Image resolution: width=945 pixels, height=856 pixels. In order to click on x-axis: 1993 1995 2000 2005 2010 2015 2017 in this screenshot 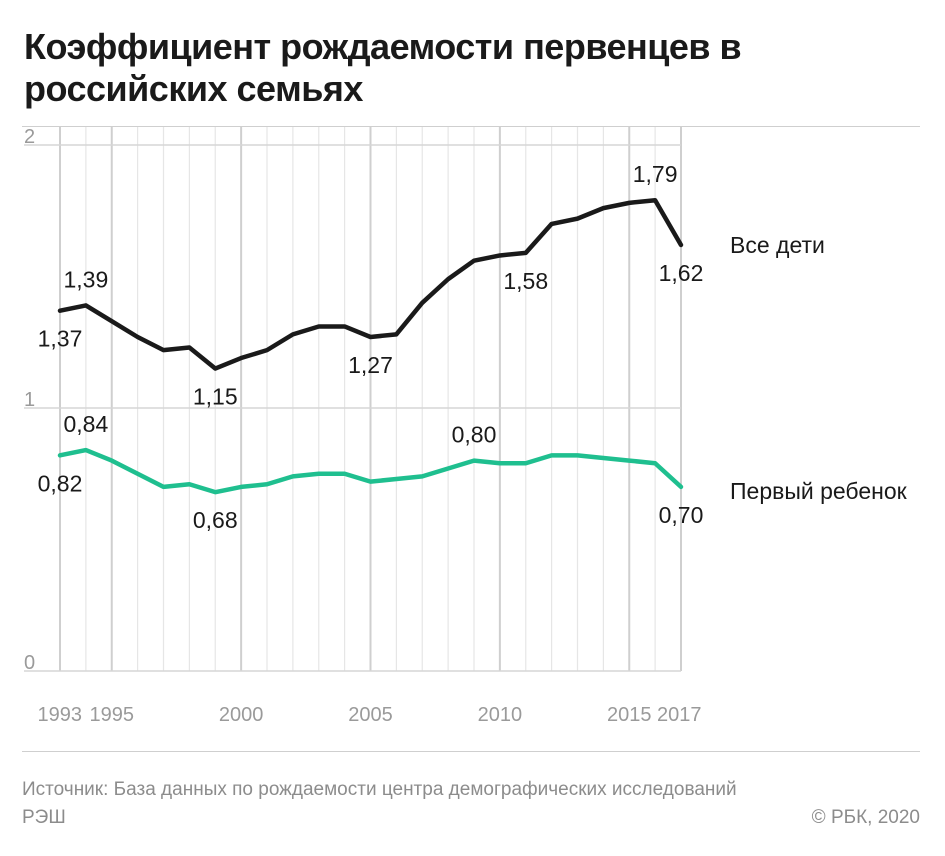, I will do `click(370, 715)`.